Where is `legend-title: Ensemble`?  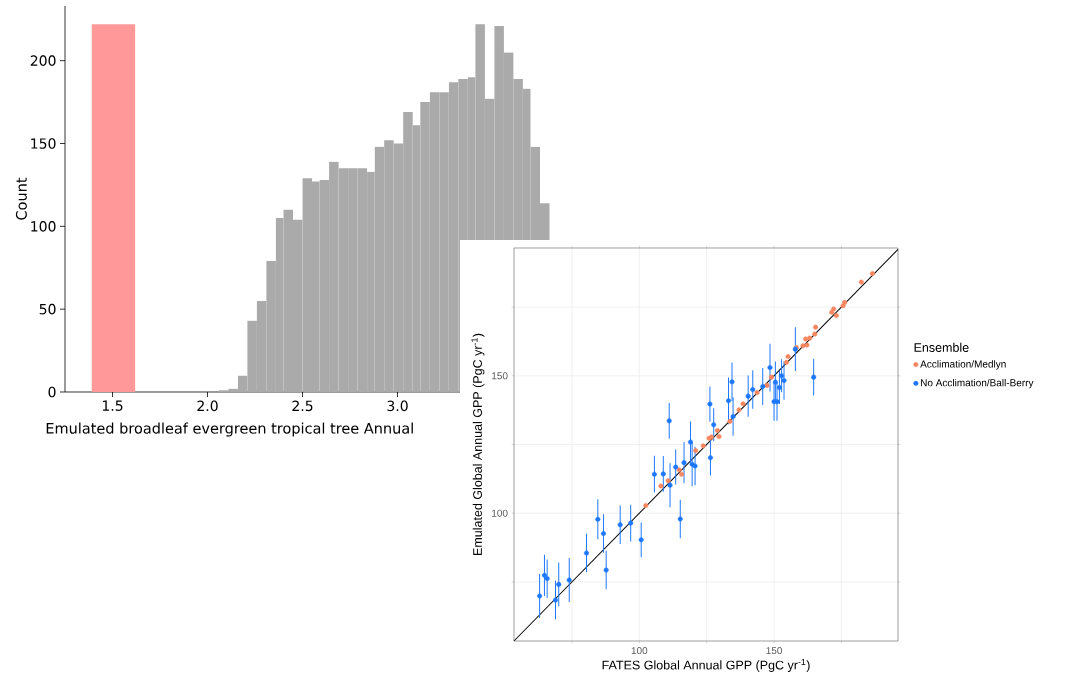
legend-title: Ensemble is located at coordinates (941, 347).